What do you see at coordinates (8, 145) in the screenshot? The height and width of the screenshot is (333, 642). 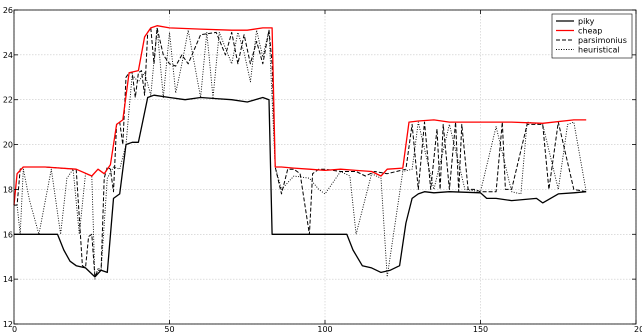 I see `y-tick-label: 20` at bounding box center [8, 145].